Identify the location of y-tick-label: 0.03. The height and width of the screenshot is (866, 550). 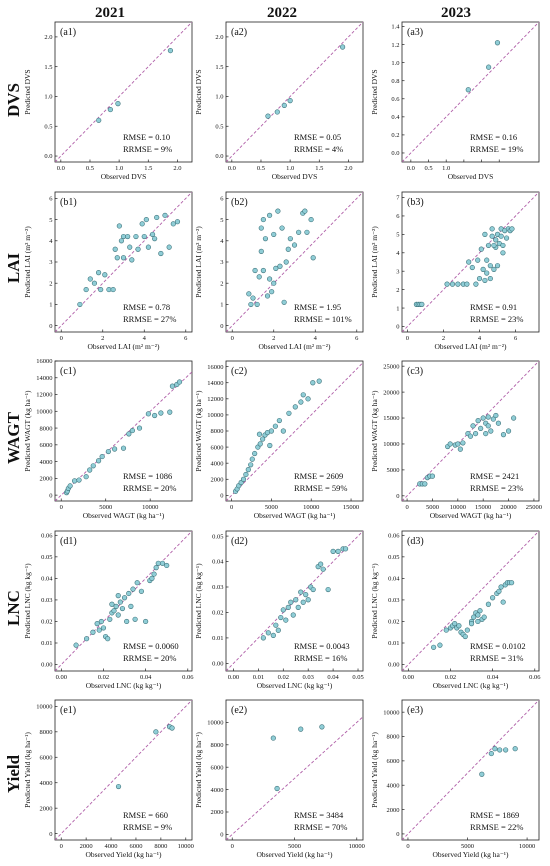
(46, 600).